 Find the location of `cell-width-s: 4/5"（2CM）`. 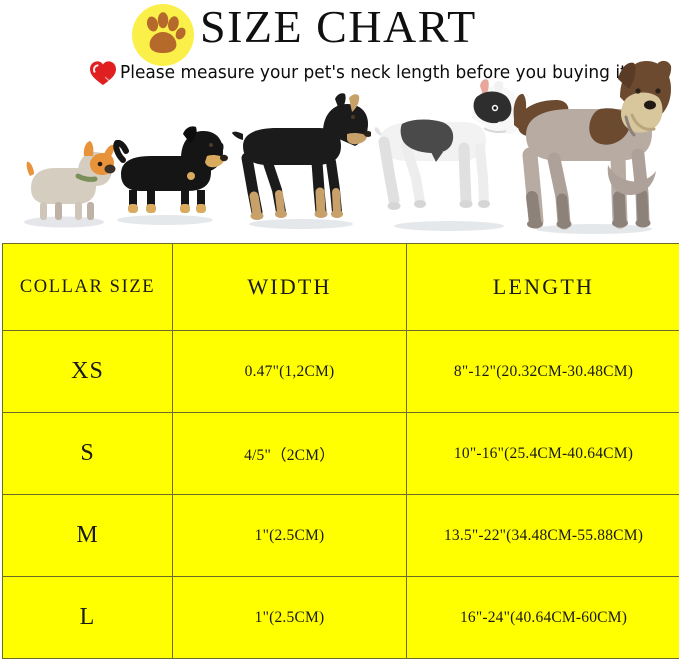

cell-width-s: 4/5"（2CM） is located at coordinates (289, 453).